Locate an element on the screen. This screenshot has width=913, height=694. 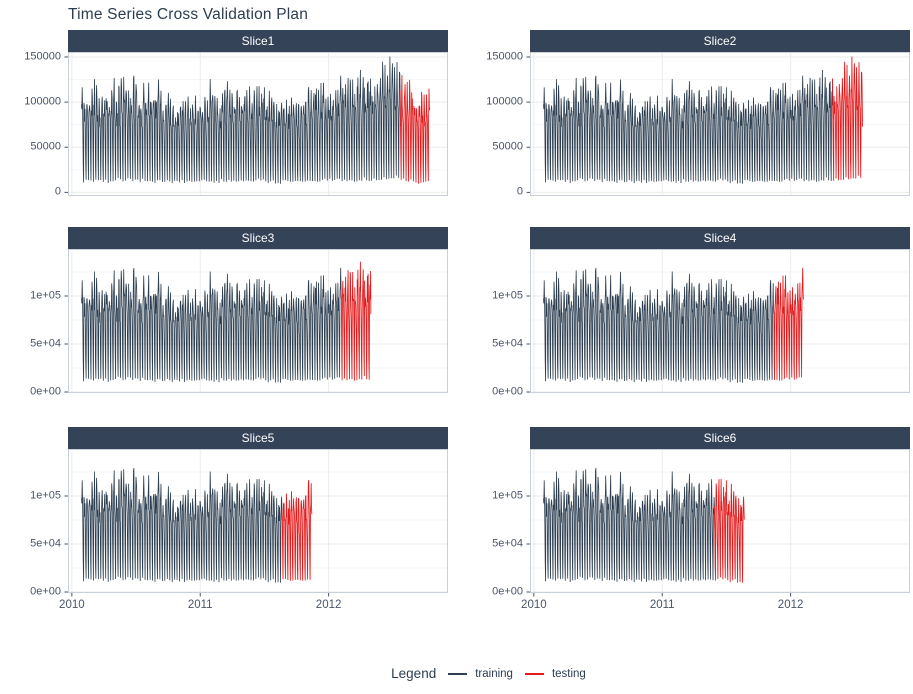
facet-strip: Slice2 is located at coordinates (720, 41).